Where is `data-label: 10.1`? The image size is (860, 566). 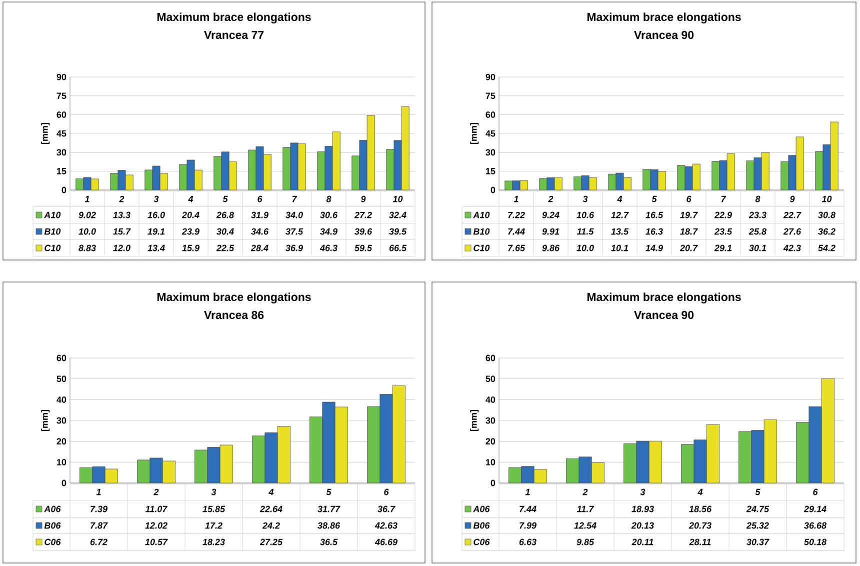 data-label: 10.1 is located at coordinates (619, 248).